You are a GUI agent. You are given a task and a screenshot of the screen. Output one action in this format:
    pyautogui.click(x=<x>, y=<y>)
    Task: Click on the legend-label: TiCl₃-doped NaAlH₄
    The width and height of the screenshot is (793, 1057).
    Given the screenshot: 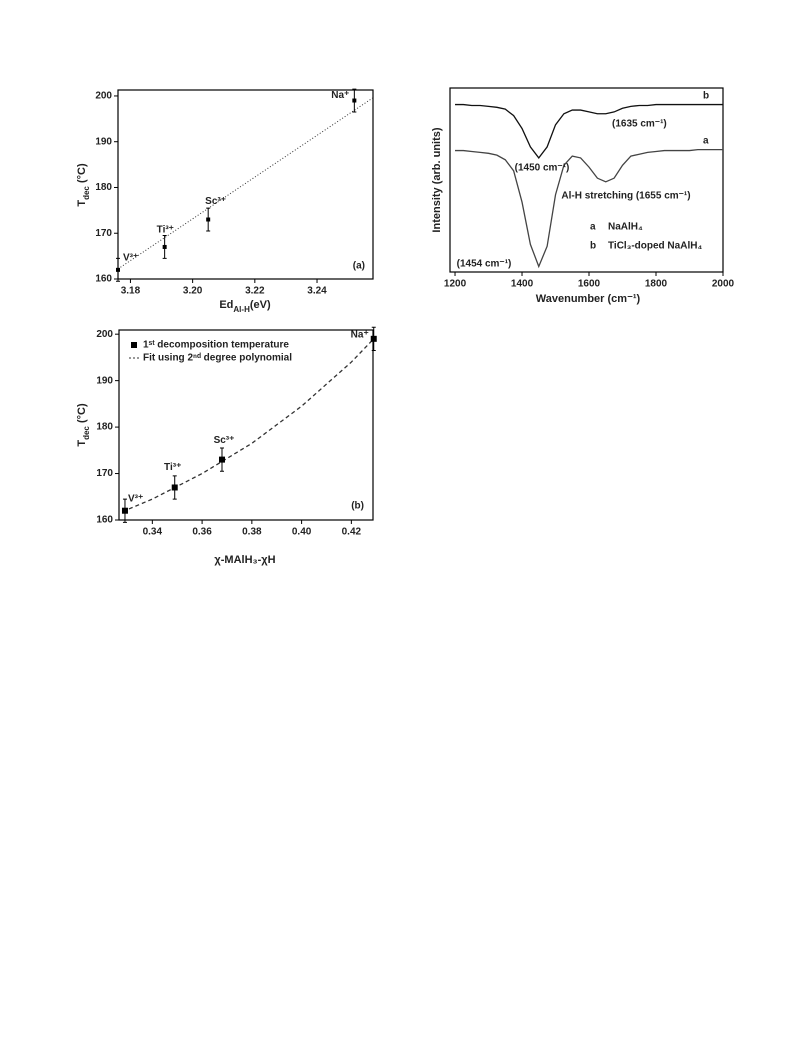 What is the action you would take?
    pyautogui.click(x=655, y=246)
    